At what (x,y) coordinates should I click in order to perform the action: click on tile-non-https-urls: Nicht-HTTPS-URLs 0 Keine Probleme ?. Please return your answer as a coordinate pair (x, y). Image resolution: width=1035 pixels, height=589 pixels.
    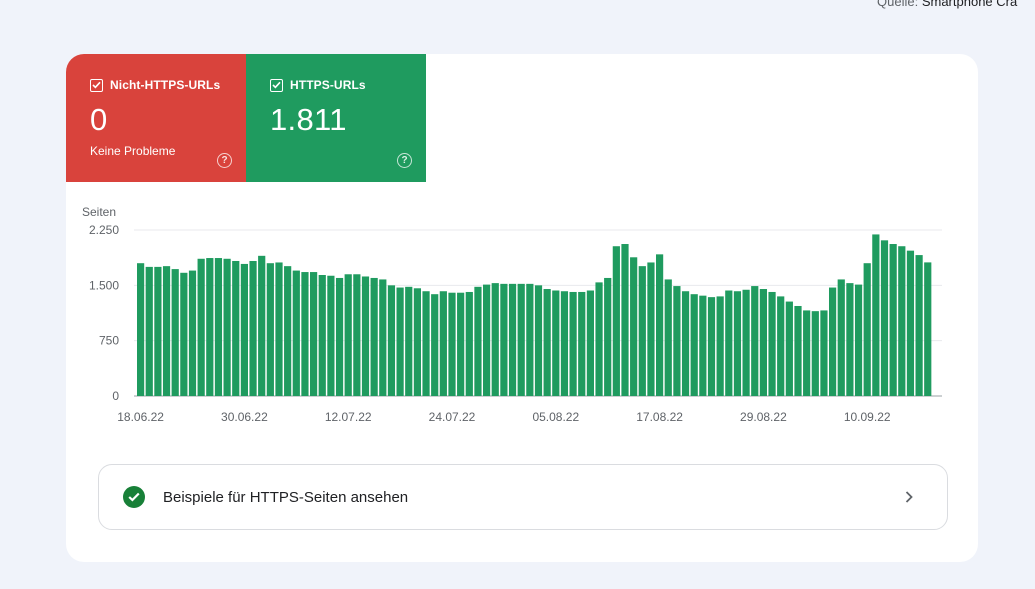
    Looking at the image, I should click on (156, 118).